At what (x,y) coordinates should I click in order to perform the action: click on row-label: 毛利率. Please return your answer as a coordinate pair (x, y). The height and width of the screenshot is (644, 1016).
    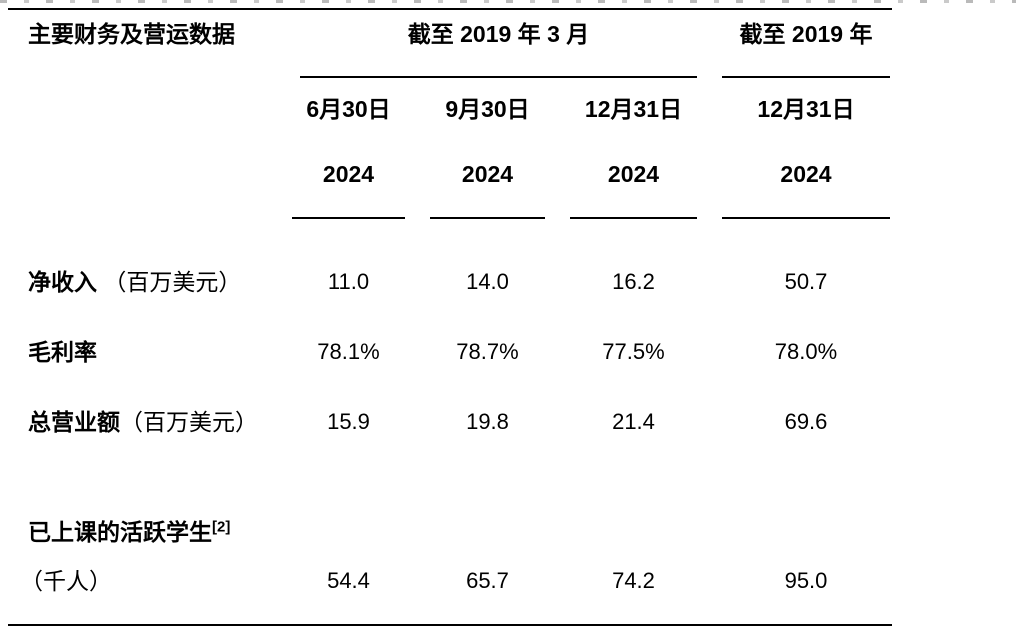
    Looking at the image, I should click on (62, 352).